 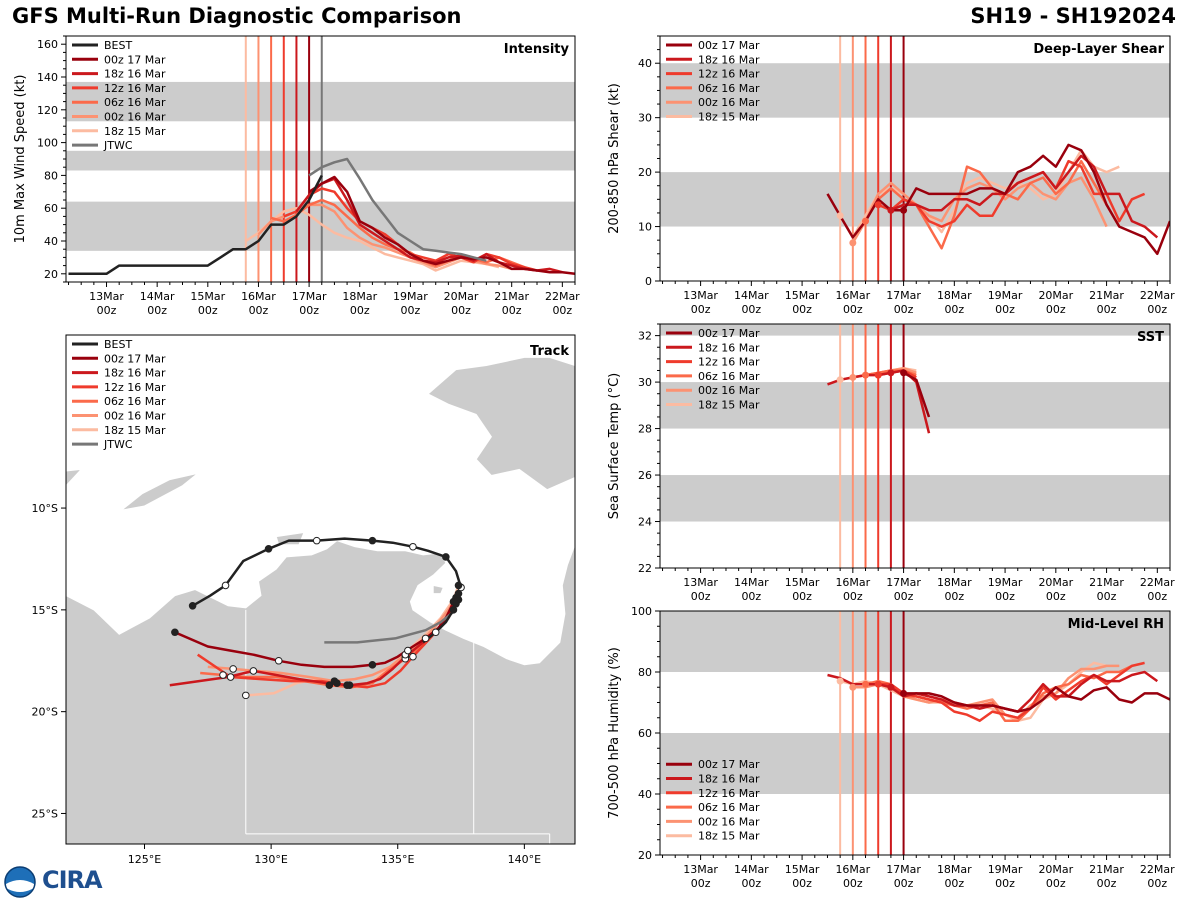 What do you see at coordinates (47, 110) in the screenshot?
I see `ytick-label: 120` at bounding box center [47, 110].